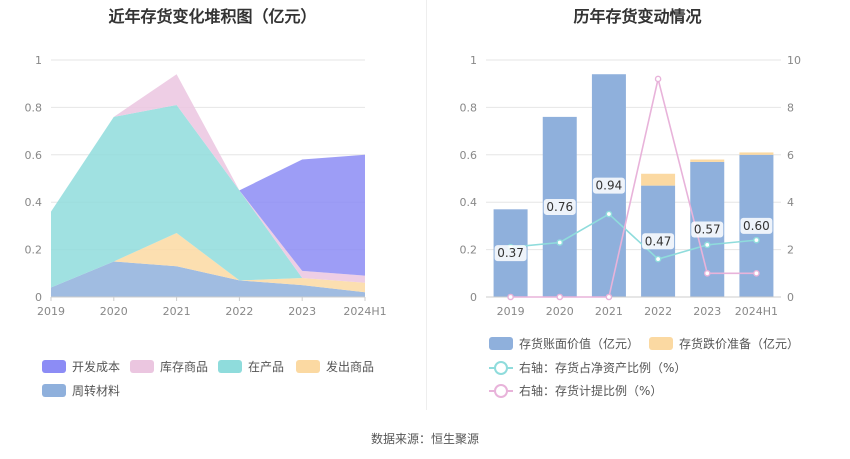 The width and height of the screenshot is (850, 459). I want to click on data-label: 0.37, so click(510, 253).